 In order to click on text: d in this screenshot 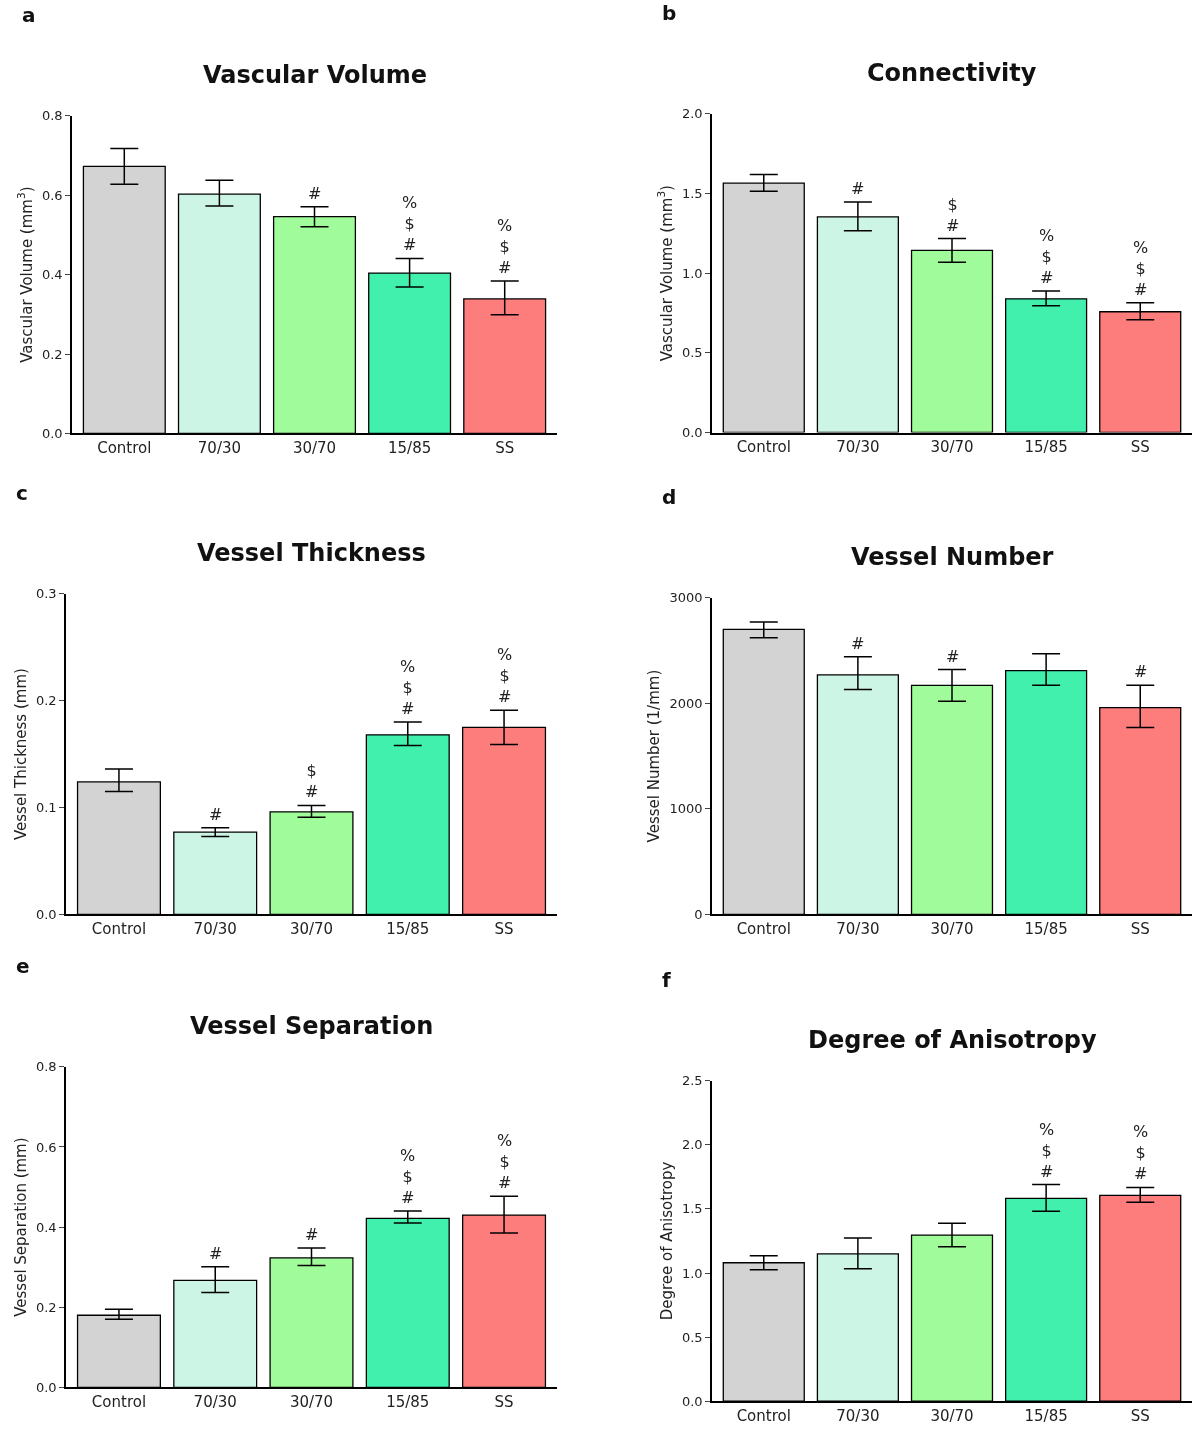, I will do `click(669, 497)`.